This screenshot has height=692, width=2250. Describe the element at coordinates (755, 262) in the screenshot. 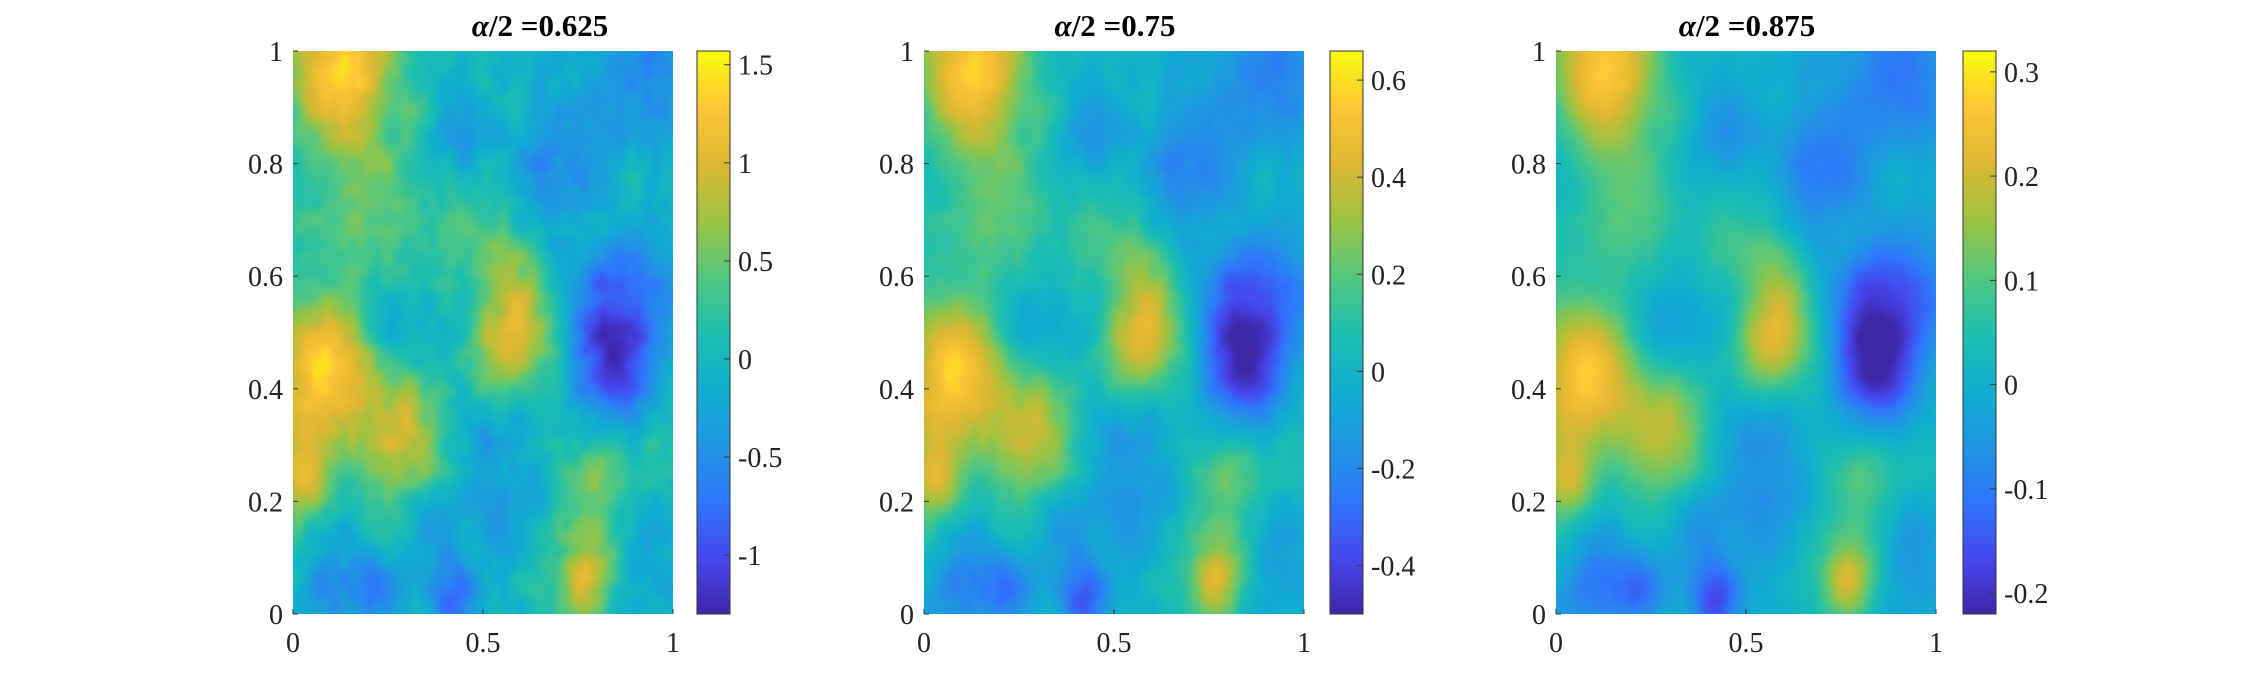

I see `colorbar-tick-label: 0.5` at that location.